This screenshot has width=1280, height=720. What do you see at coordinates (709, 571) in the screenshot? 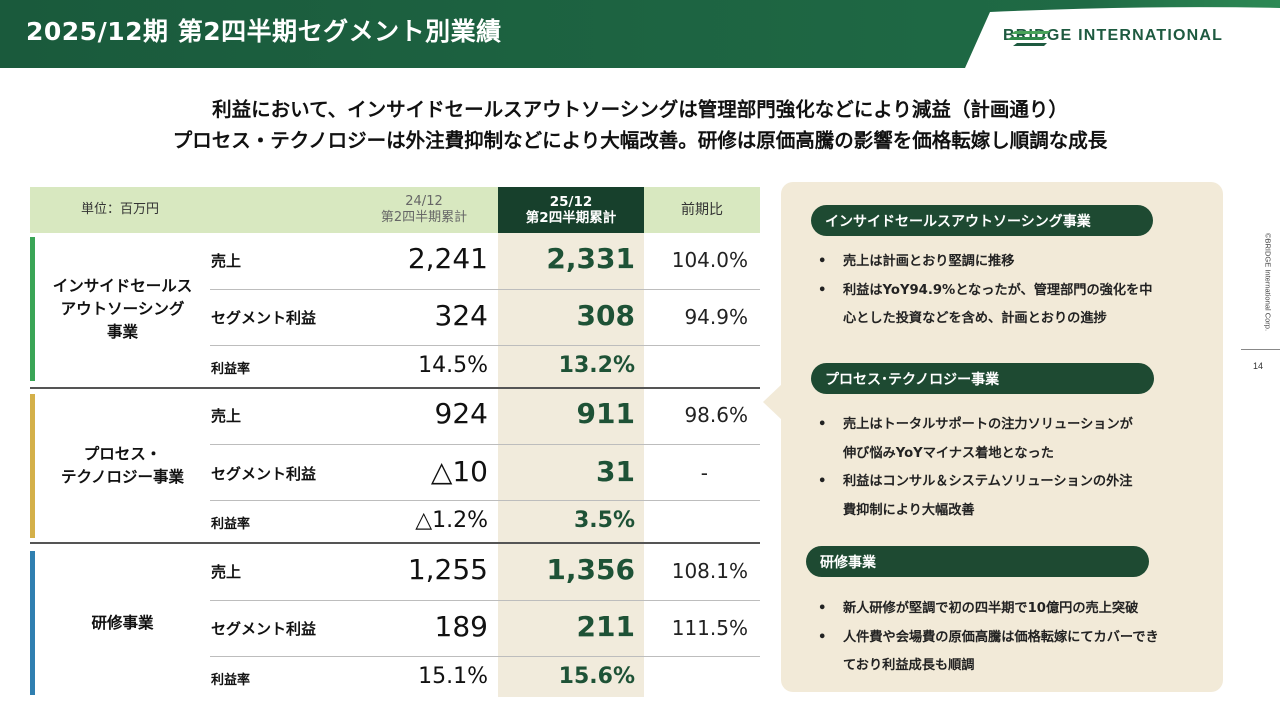
I see `yoy-value: 108.1%` at bounding box center [709, 571].